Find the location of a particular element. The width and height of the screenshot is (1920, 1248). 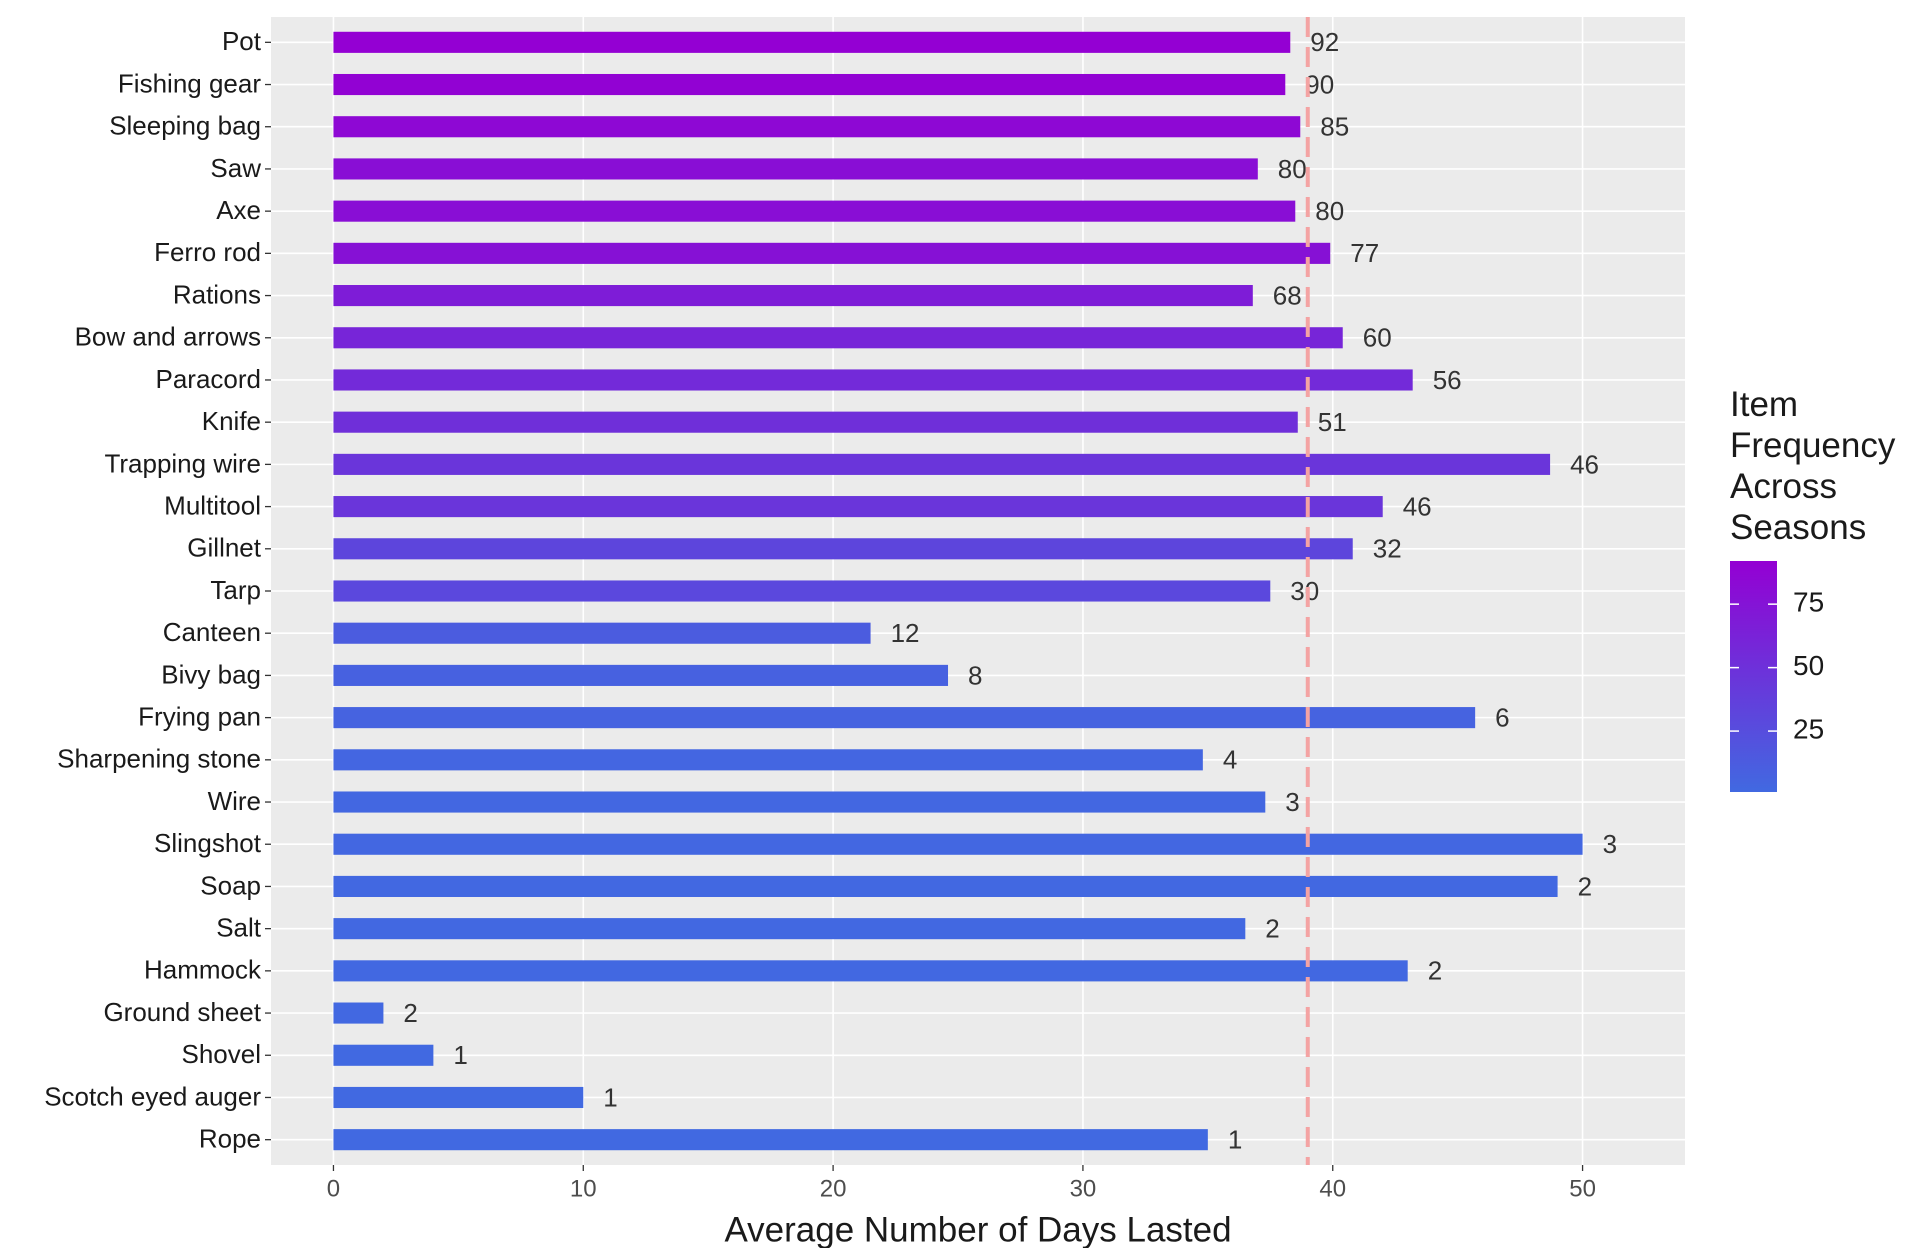

y-tick-label: Axe is located at coordinates (238, 210).